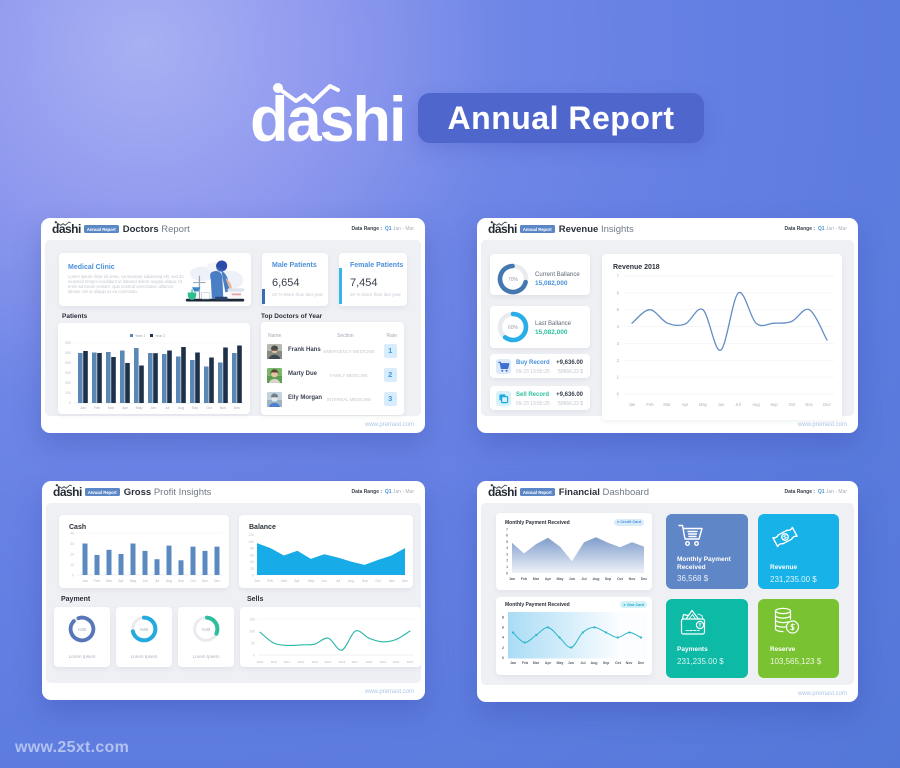 This screenshot has height=768, width=900. What do you see at coordinates (503, 618) in the screenshot?
I see `svg-text: 8` at bounding box center [503, 618].